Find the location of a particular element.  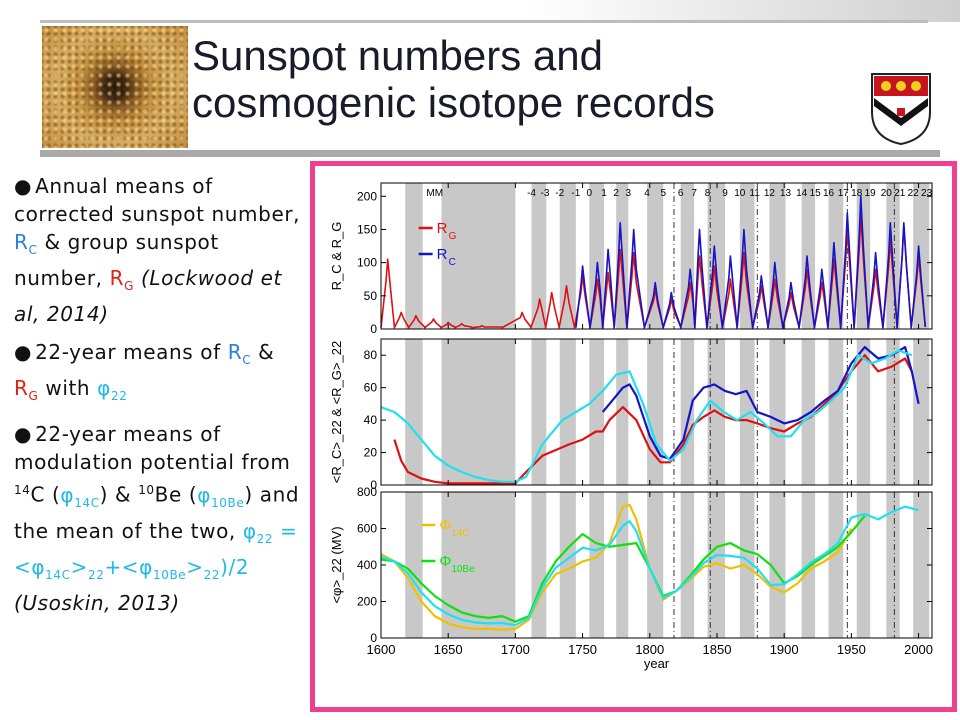

x-tick-label: 1750 is located at coordinates (582, 649).